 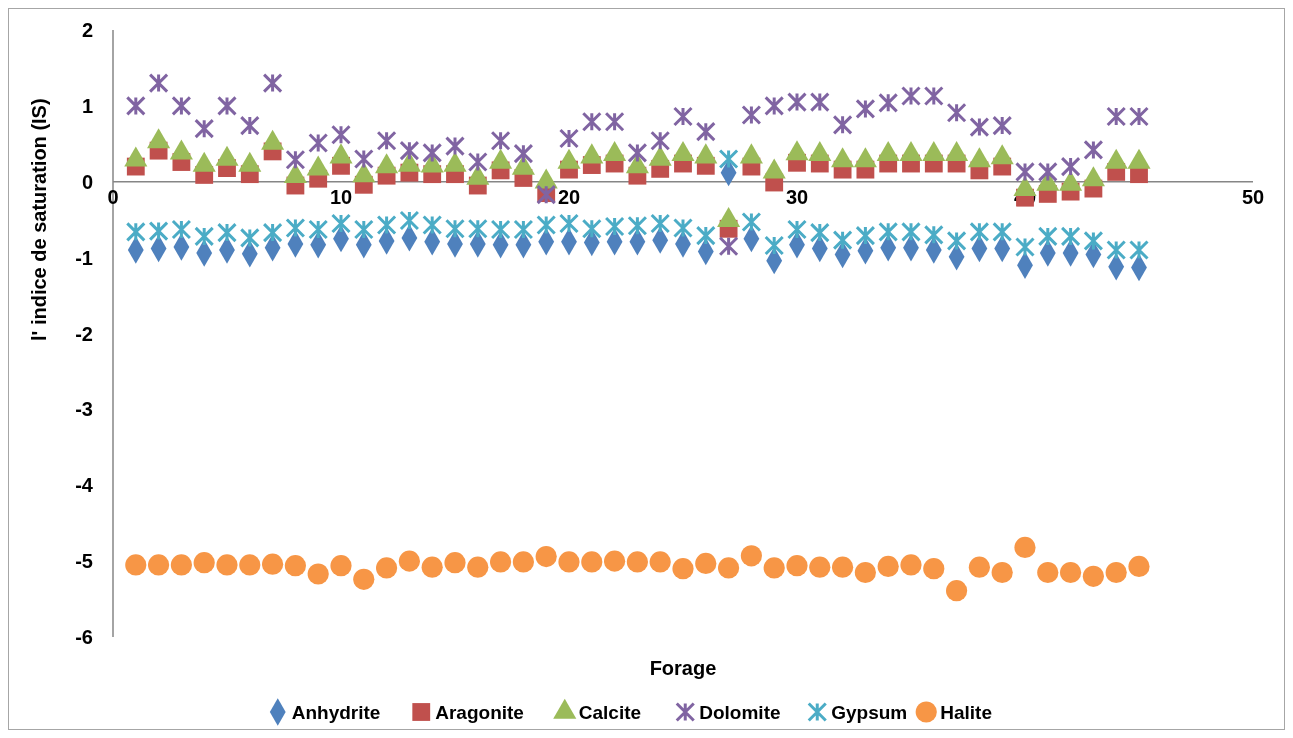 I want to click on legend-label: Aragonite, so click(x=479, y=712).